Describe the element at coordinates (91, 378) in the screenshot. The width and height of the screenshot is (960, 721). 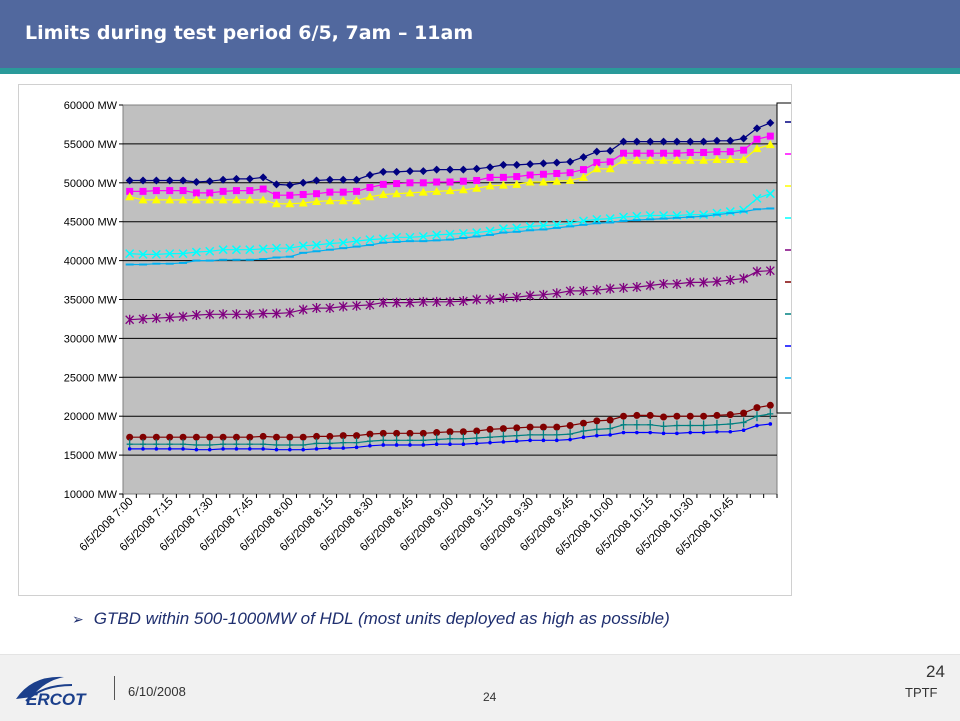
I see `y-tick-label: 25000 MW` at that location.